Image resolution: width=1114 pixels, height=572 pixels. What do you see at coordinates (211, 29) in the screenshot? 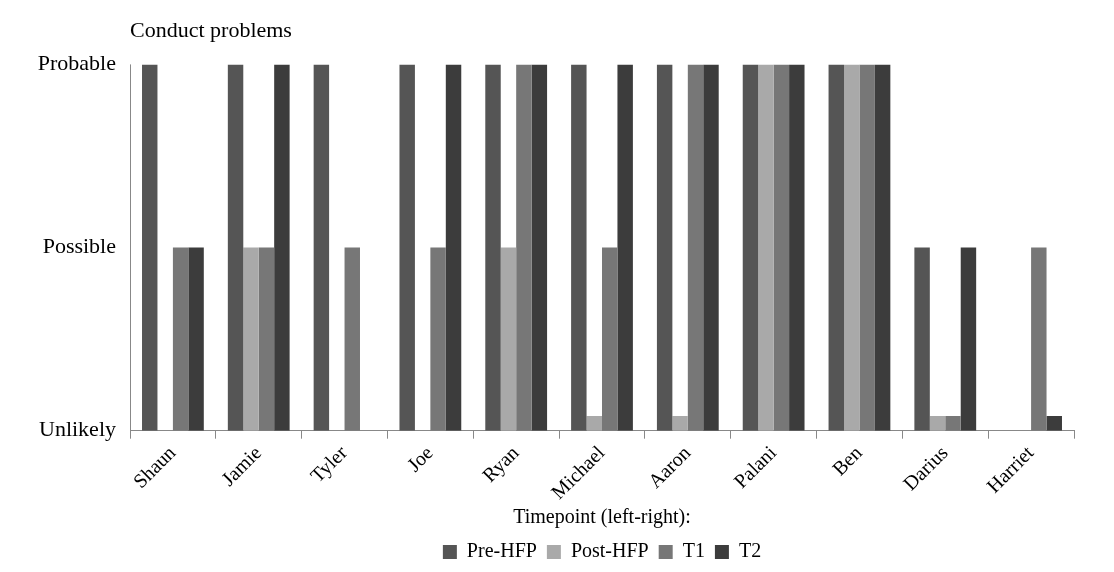
I see `chart-title: Conduct problems` at bounding box center [211, 29].